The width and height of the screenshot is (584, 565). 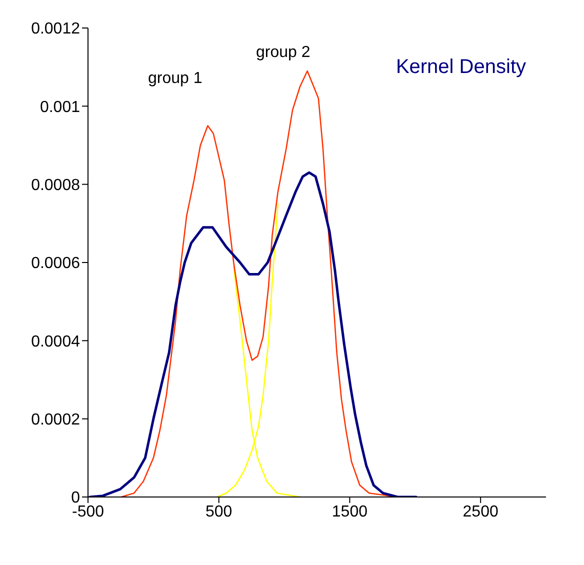 I want to click on y-tick-label: 0.0008, so click(x=55, y=185).